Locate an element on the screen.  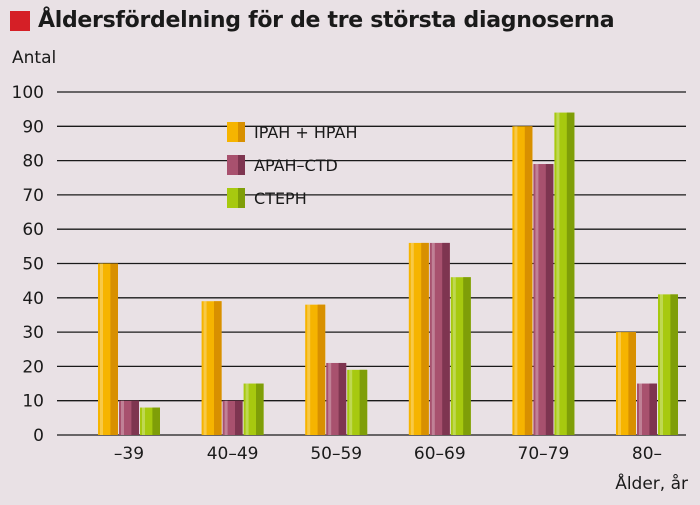
legend-item-1: APAH–CTD is located at coordinates (282, 165).